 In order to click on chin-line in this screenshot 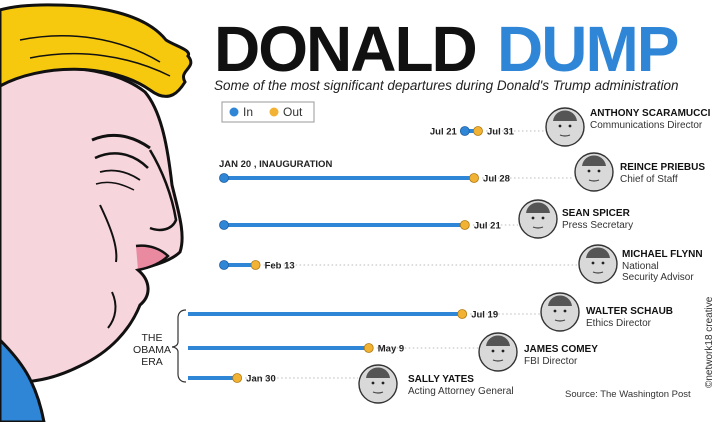, I will do `click(112, 310)`.